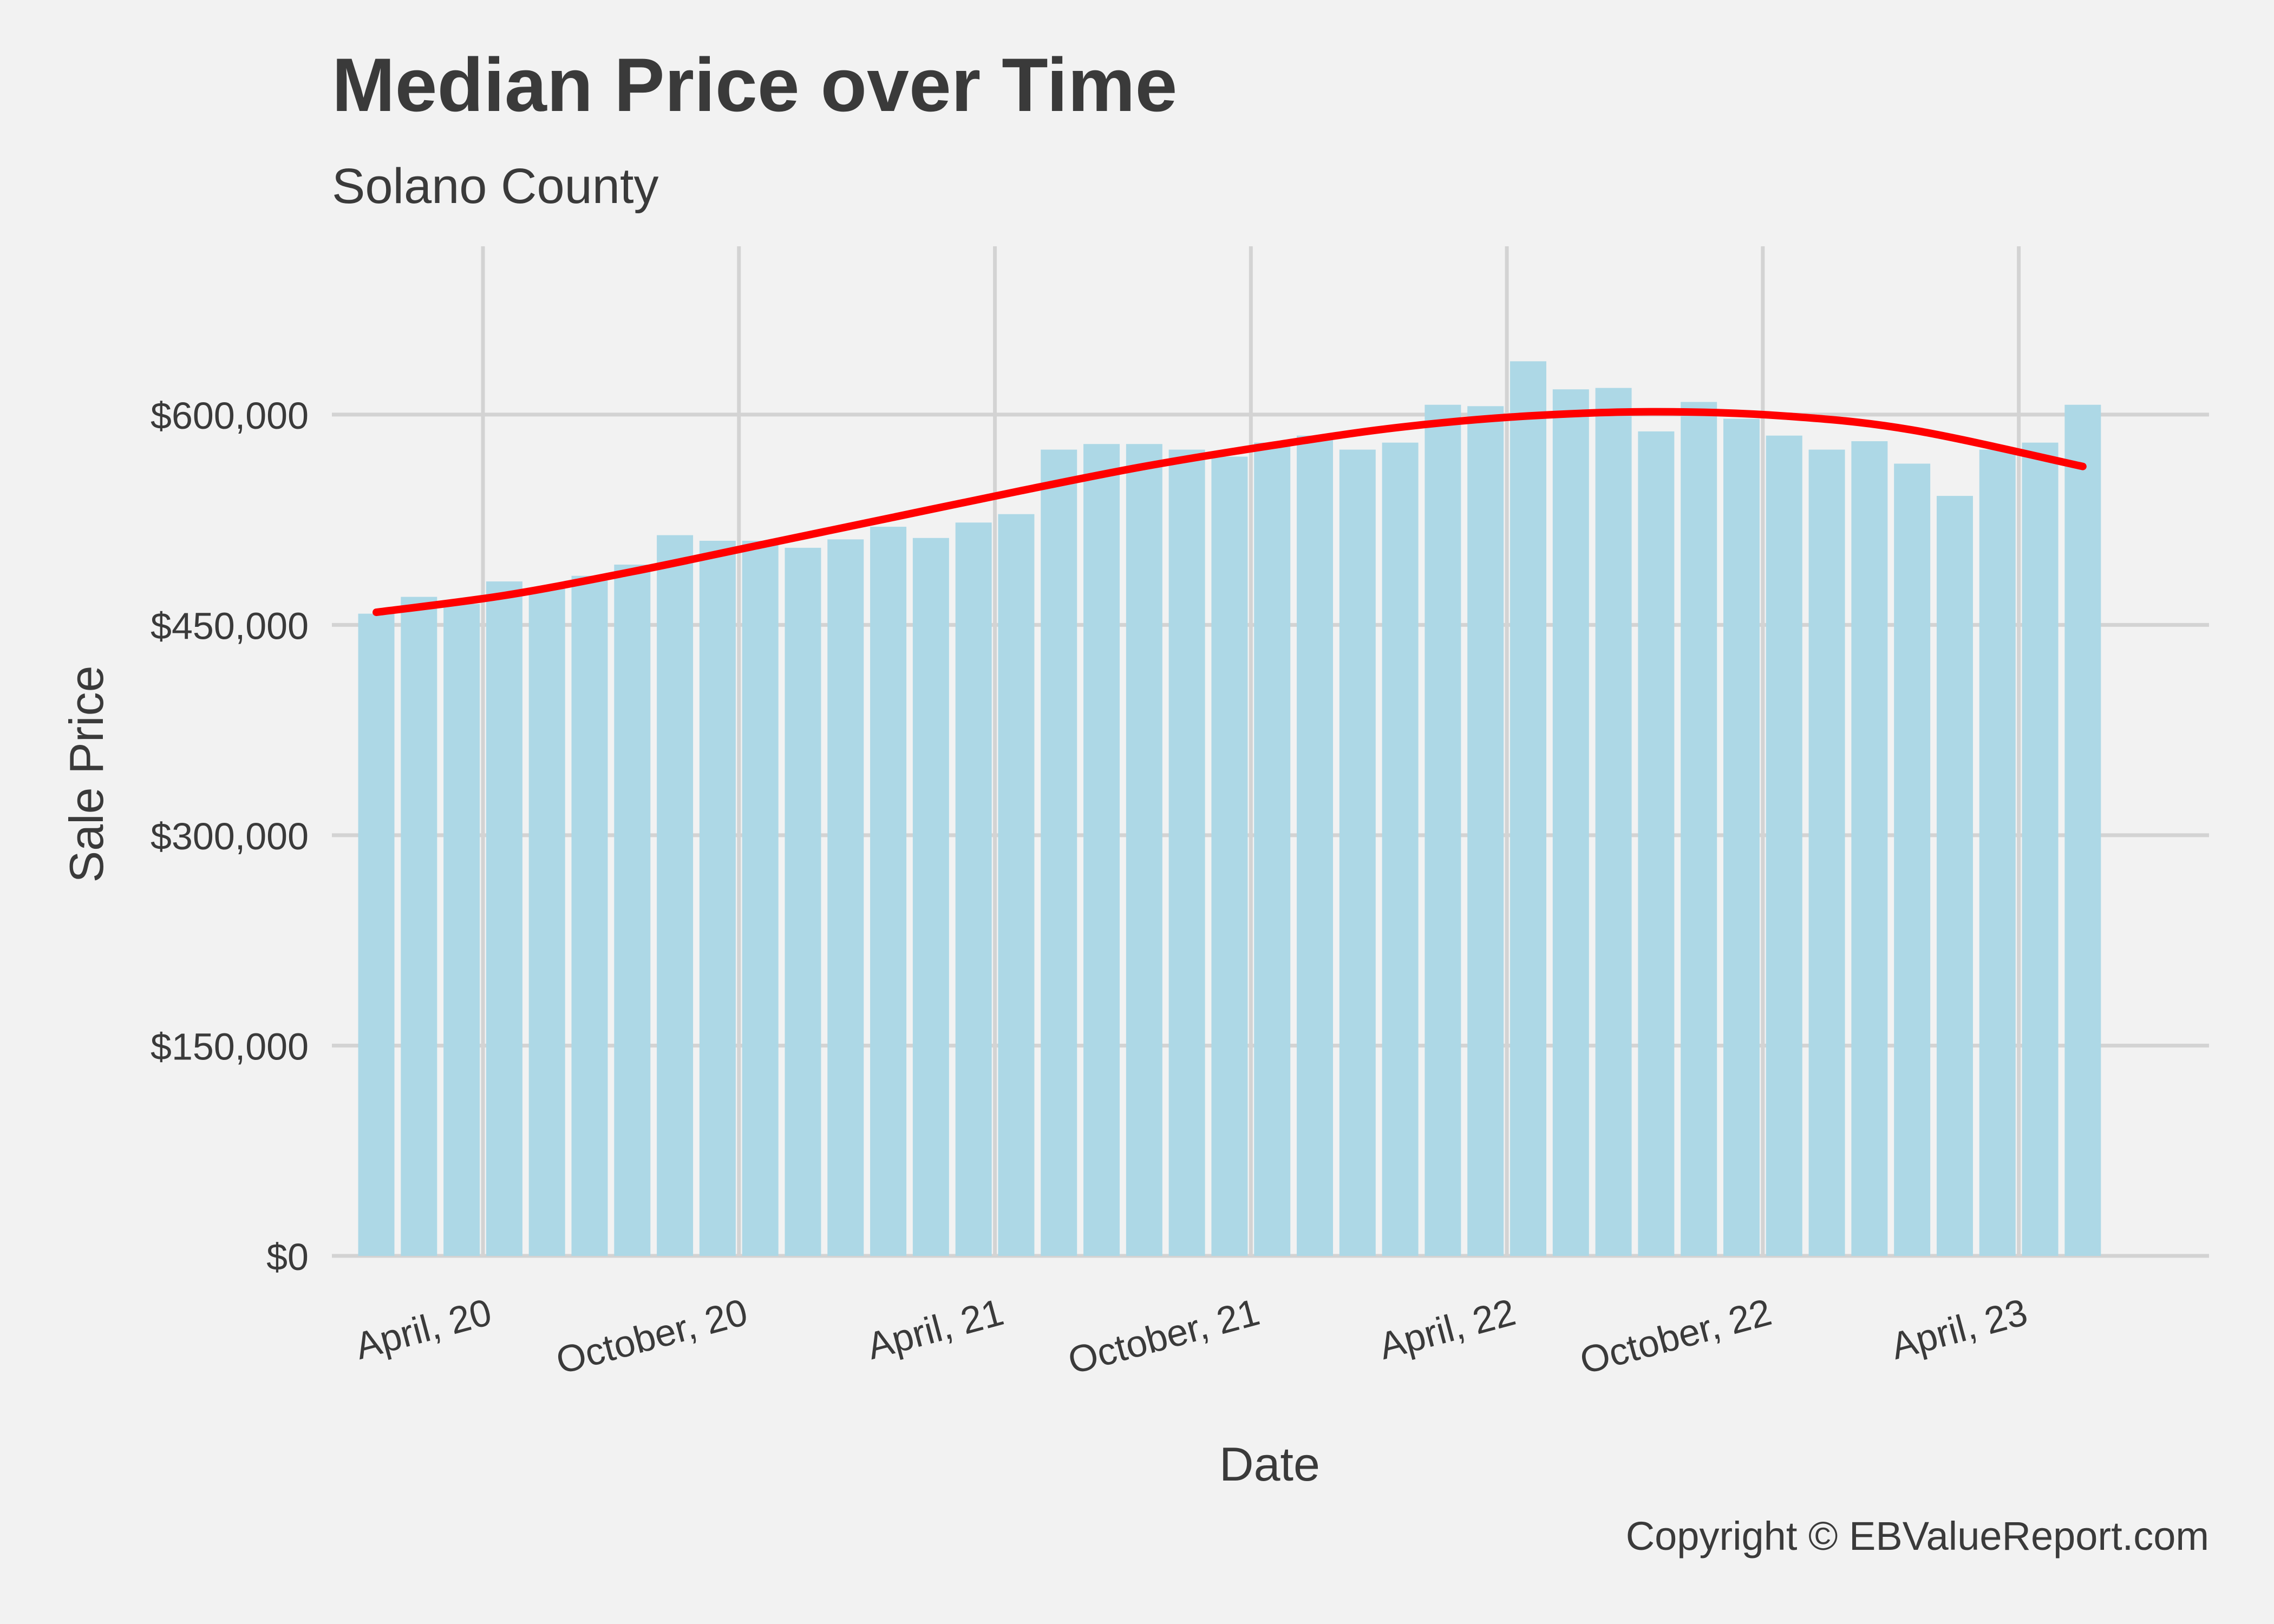 The image size is (2274, 1624). Describe the element at coordinates (87, 773) in the screenshot. I see `y-axis-title: Sale Price` at that location.